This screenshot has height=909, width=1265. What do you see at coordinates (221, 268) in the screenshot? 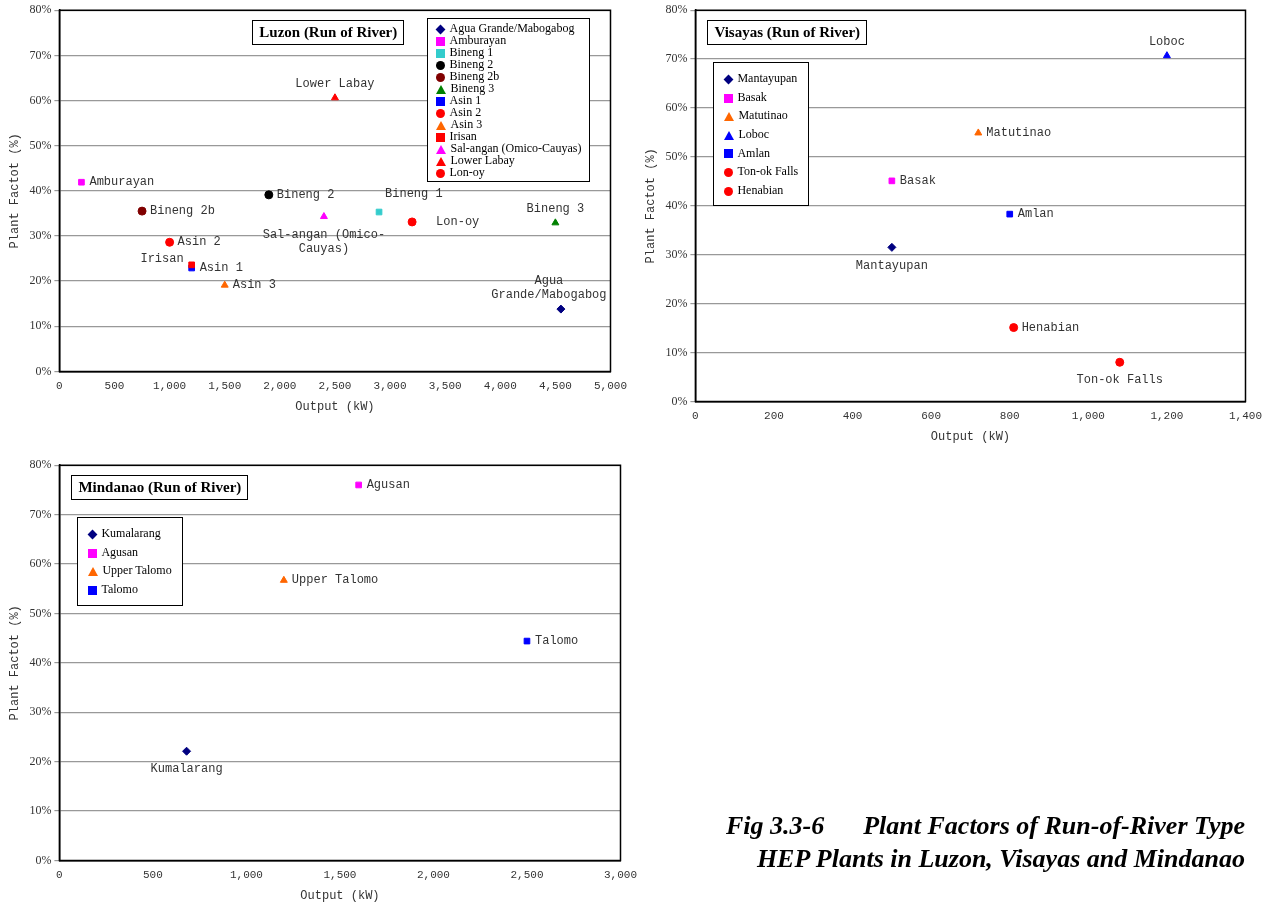
I see `text: Asin 1` at bounding box center [221, 268].